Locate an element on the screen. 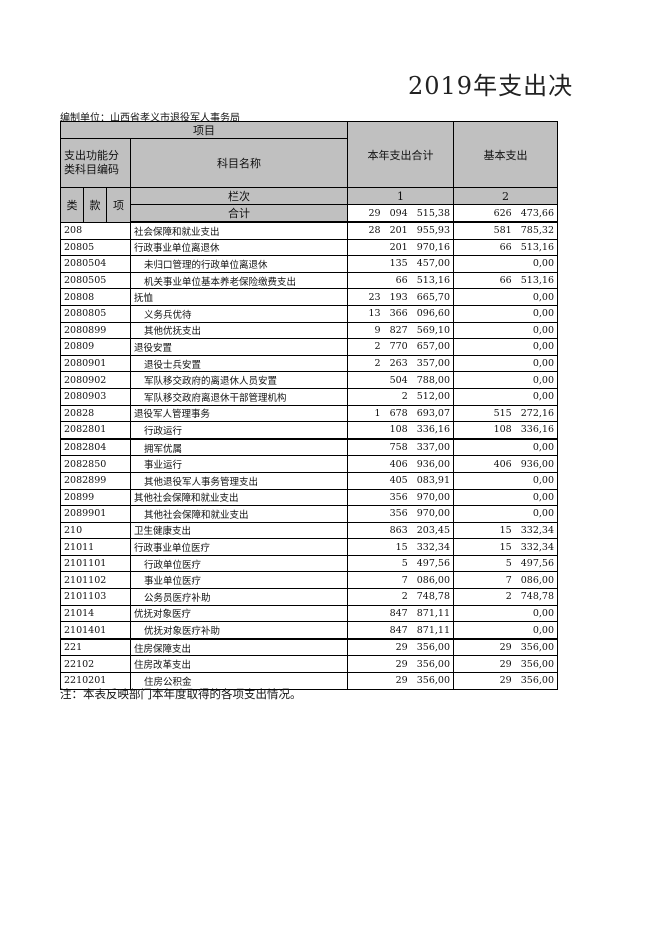 This screenshot has height=936, width=662. row-code: 2080903 is located at coordinates (95, 396).